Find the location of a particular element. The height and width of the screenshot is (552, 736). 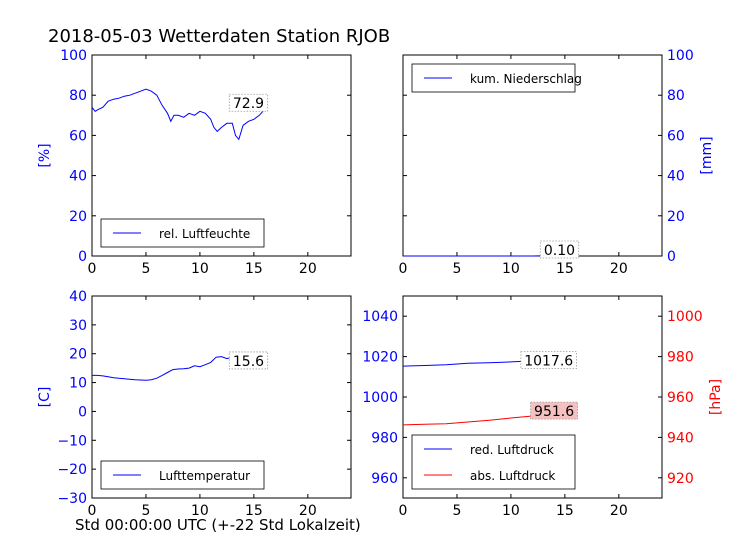

y-axis-label: [%] is located at coordinates (45, 155).